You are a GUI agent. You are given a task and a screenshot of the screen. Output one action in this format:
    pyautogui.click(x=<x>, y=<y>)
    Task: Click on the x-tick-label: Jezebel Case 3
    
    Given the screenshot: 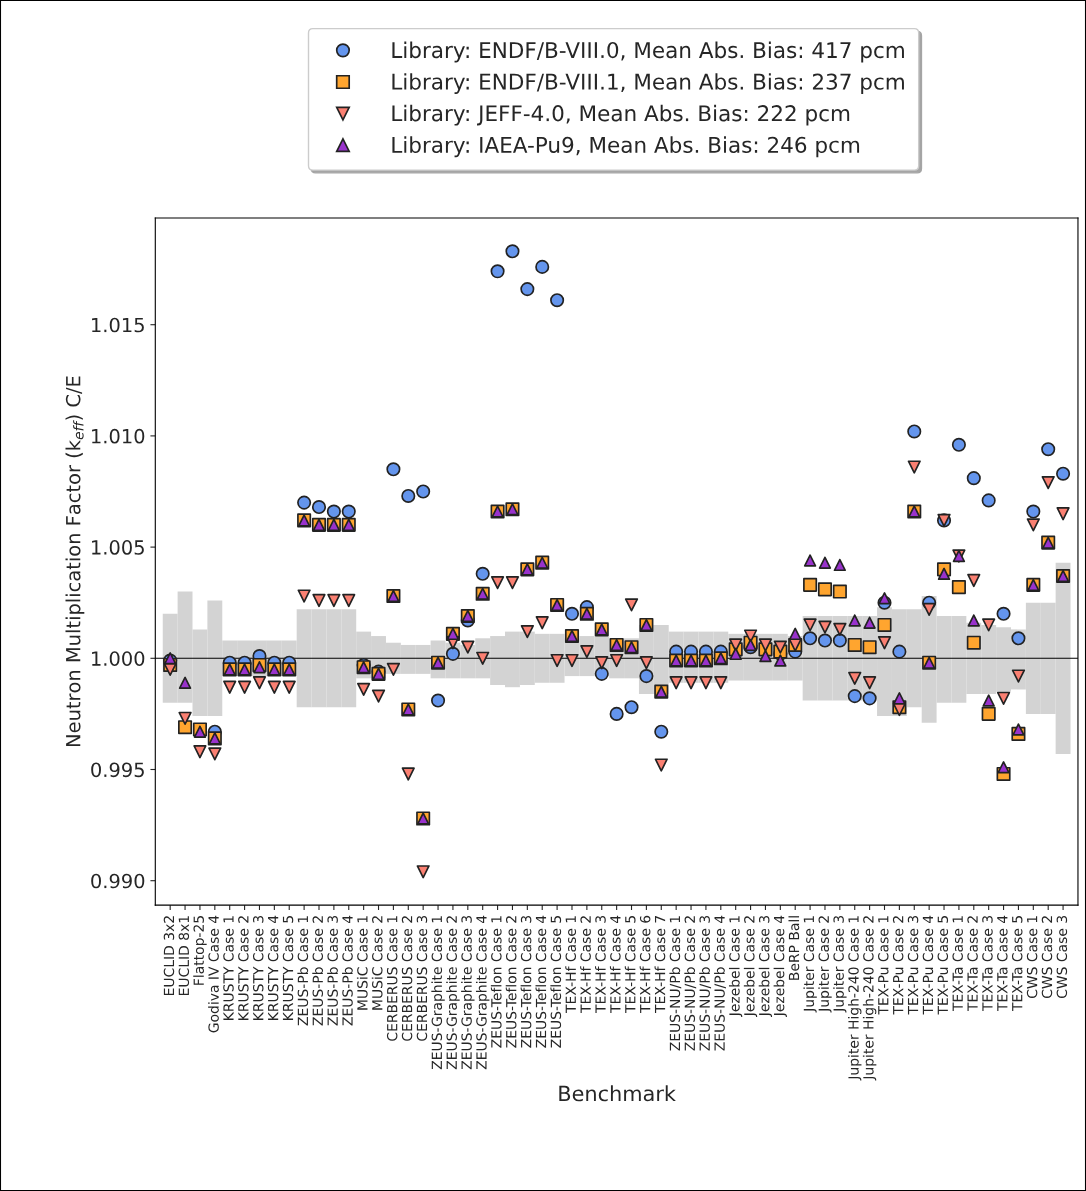 What is the action you would take?
    pyautogui.click(x=765, y=966)
    